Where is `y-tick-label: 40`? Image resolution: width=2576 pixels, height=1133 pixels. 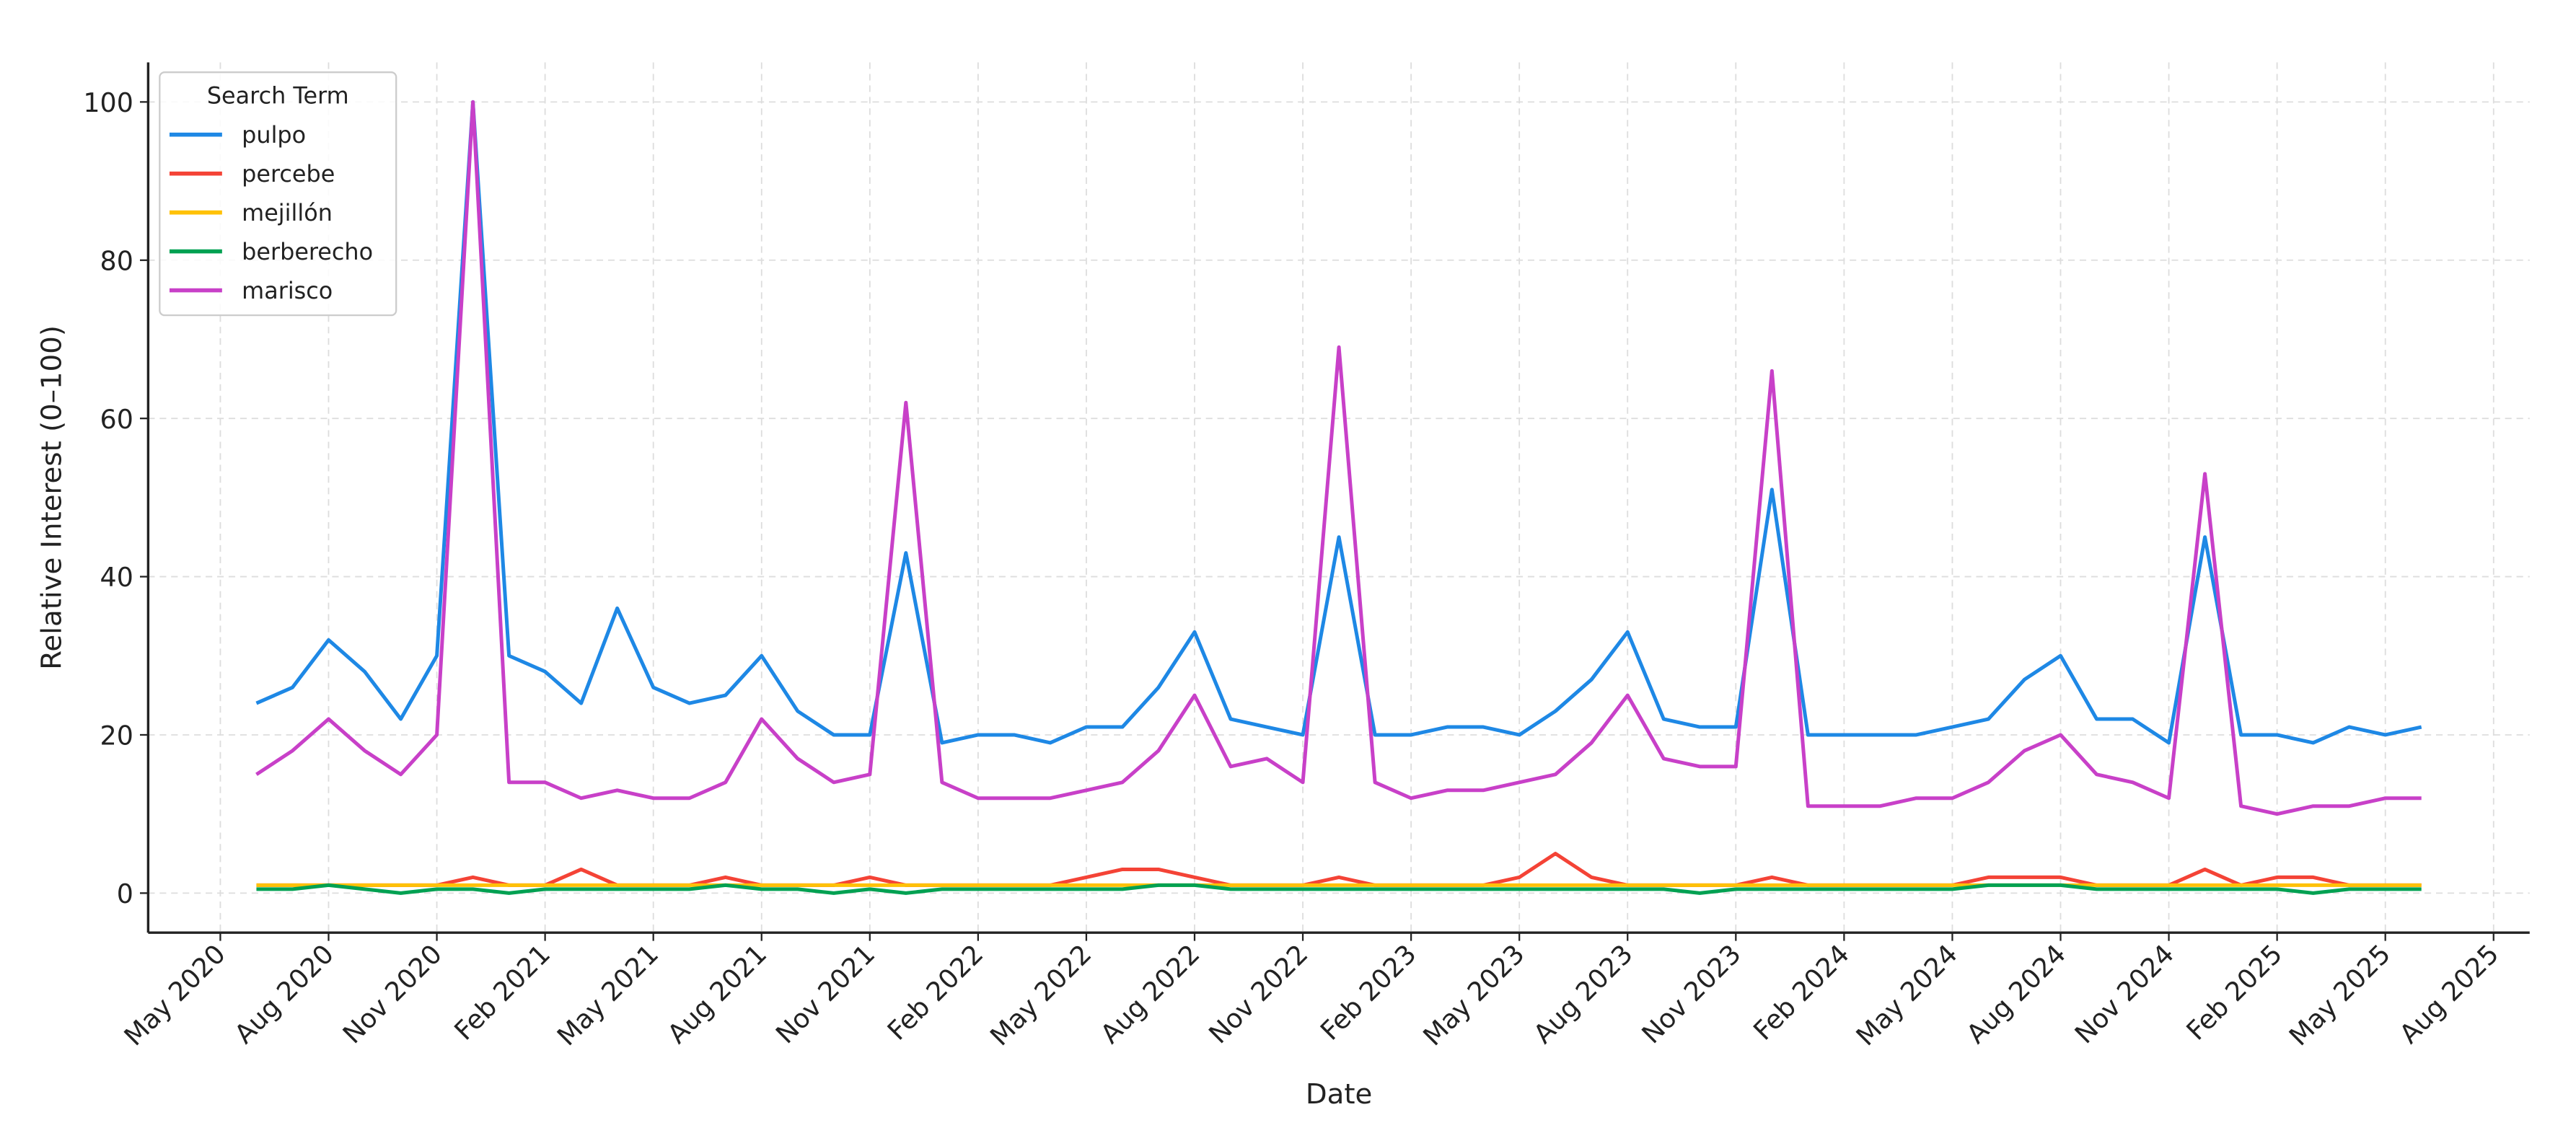
y-tick-label: 40 is located at coordinates (116, 577).